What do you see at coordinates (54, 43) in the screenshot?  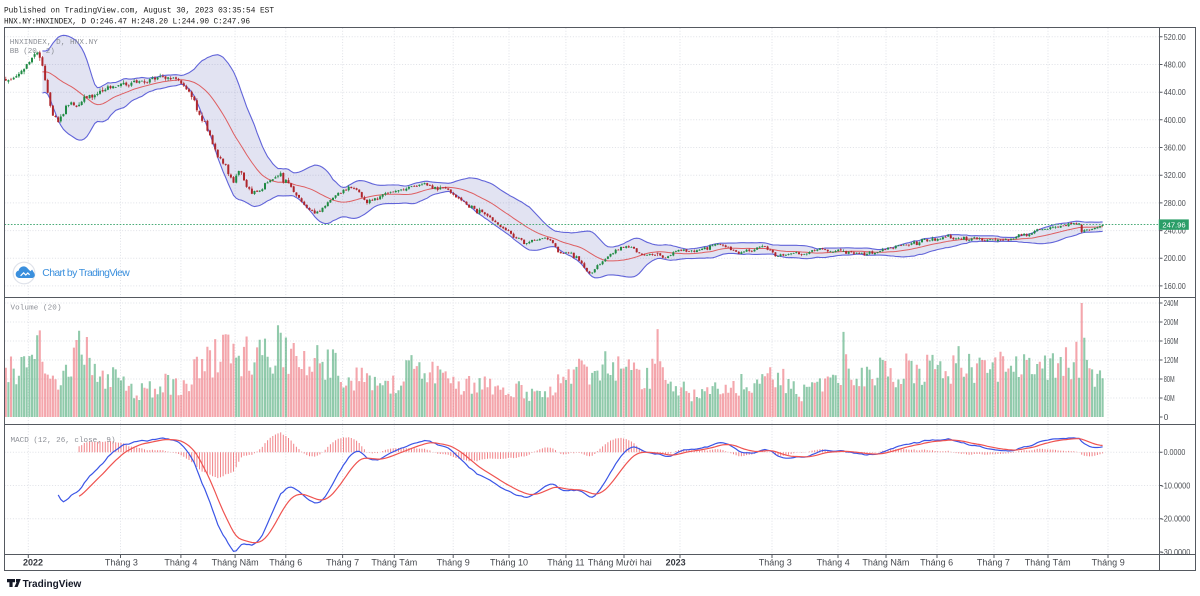 I see `svg-text: HNXINDEX, D, HNX.NY` at bounding box center [54, 43].